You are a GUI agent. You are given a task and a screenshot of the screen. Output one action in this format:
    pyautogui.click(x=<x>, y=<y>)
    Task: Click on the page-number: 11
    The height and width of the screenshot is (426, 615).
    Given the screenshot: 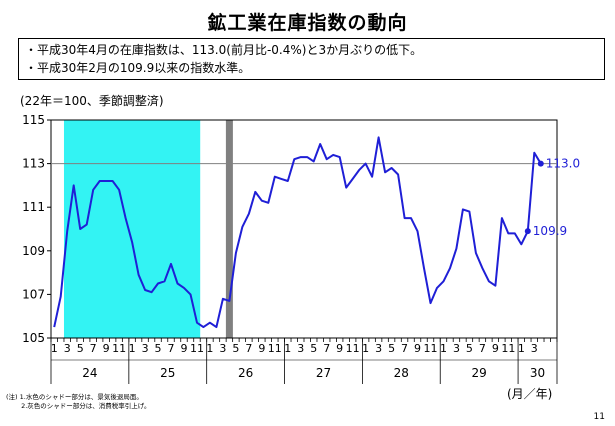 What is the action you would take?
    pyautogui.click(x=599, y=417)
    